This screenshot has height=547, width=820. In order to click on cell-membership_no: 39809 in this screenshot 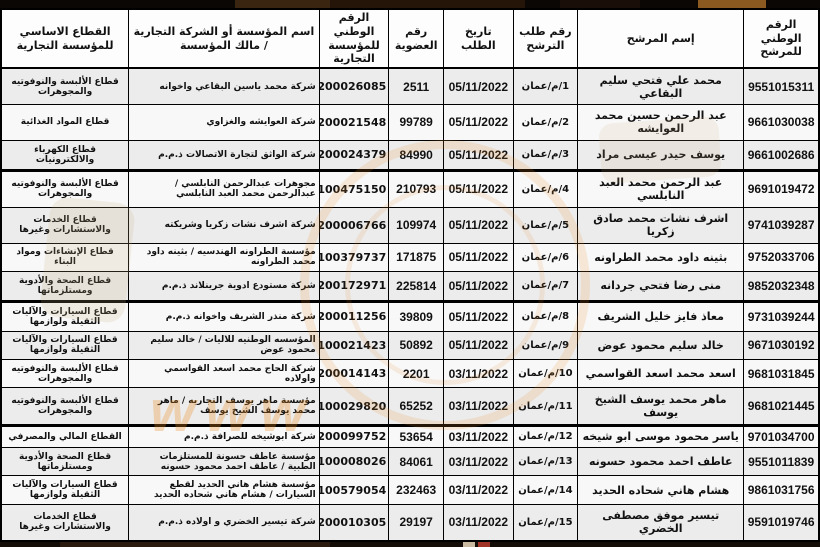, I will do `click(416, 315)`.